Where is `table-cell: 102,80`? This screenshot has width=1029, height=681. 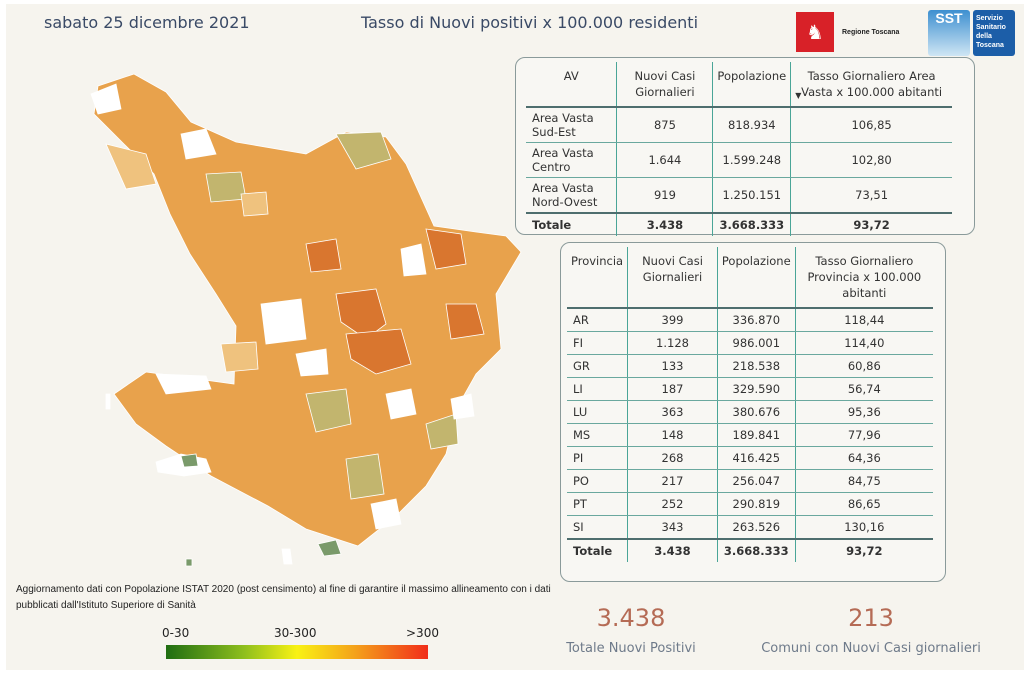 table-cell: 102,80 is located at coordinates (871, 160).